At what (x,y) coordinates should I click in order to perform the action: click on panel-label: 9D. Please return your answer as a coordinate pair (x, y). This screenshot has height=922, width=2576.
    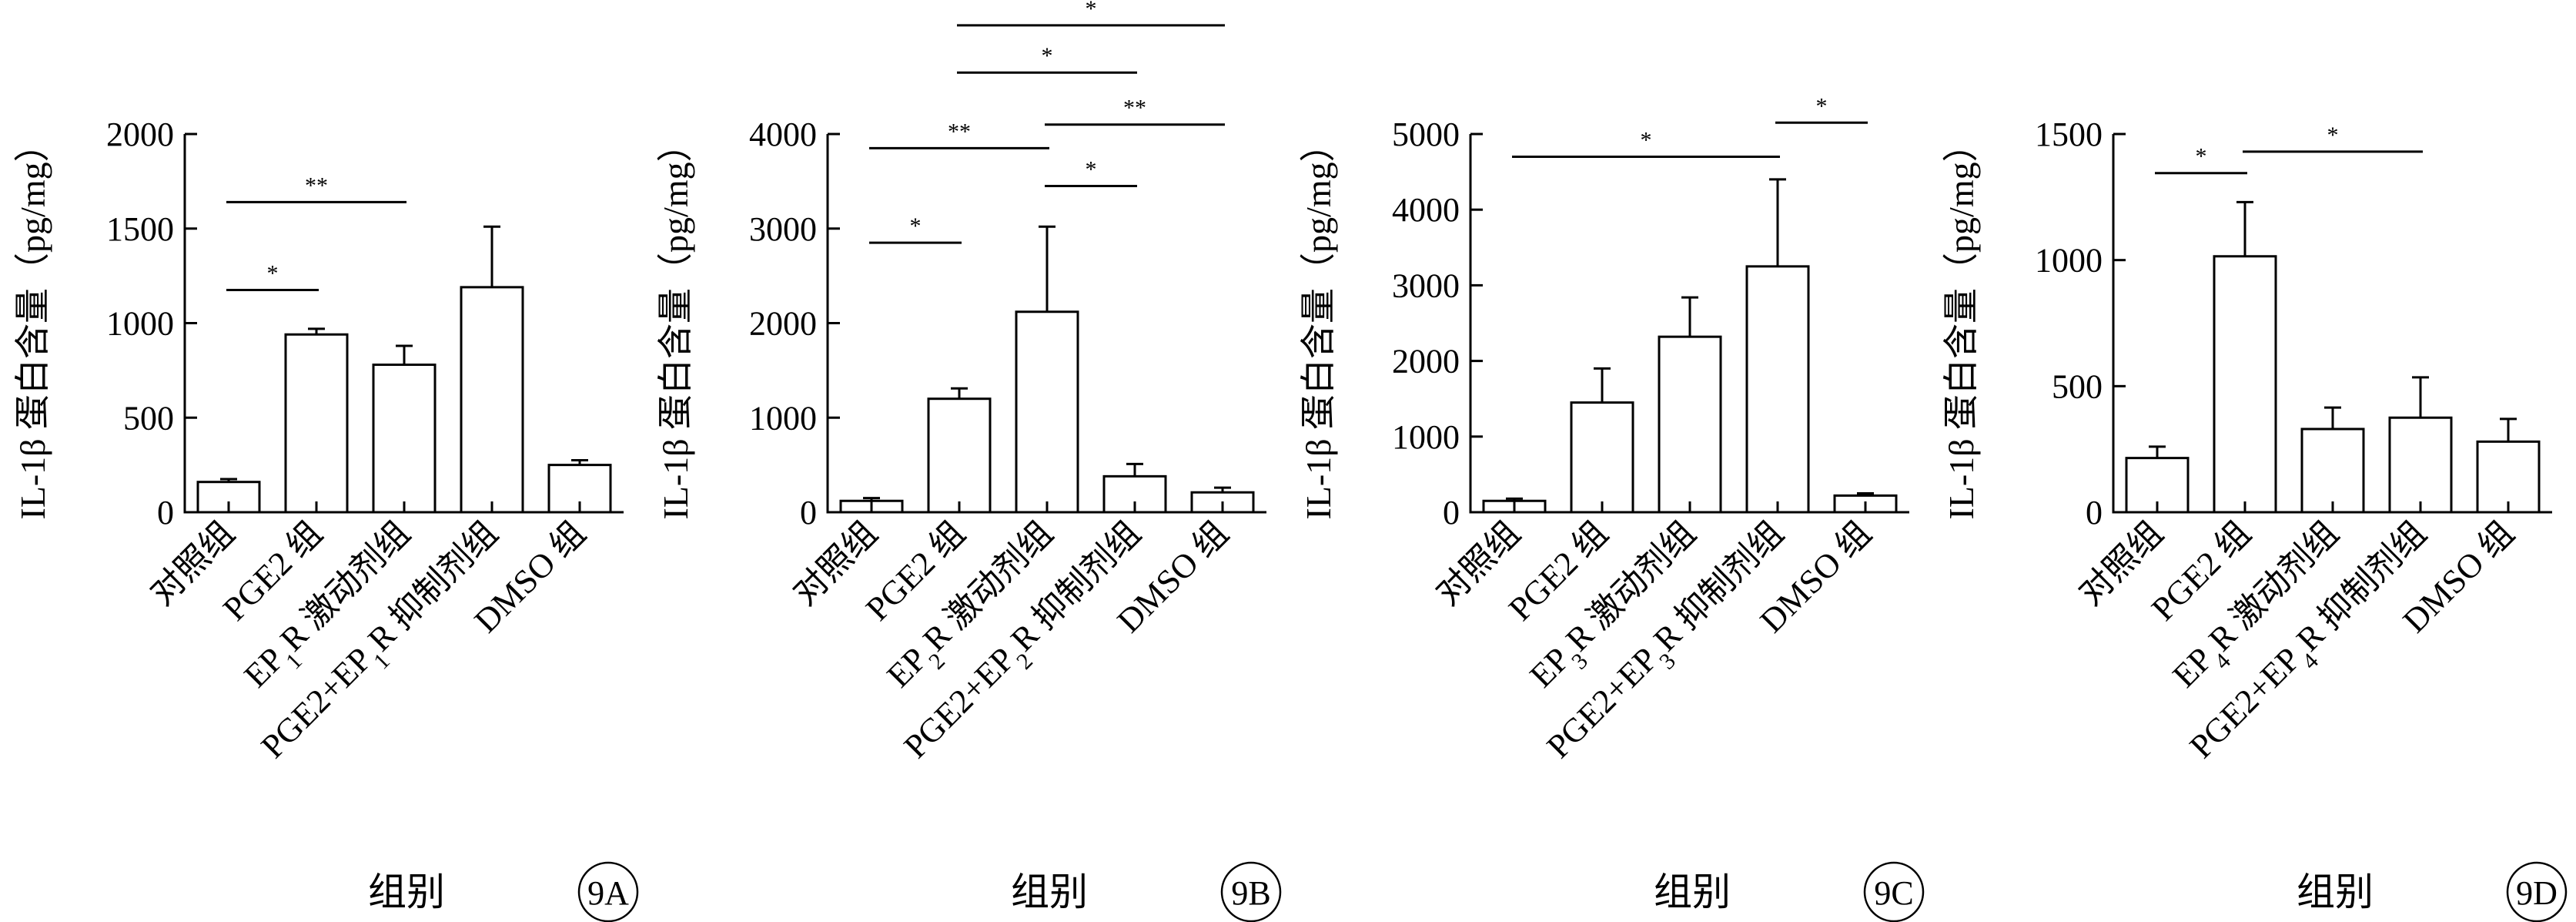
    Looking at the image, I should click on (2537, 893).